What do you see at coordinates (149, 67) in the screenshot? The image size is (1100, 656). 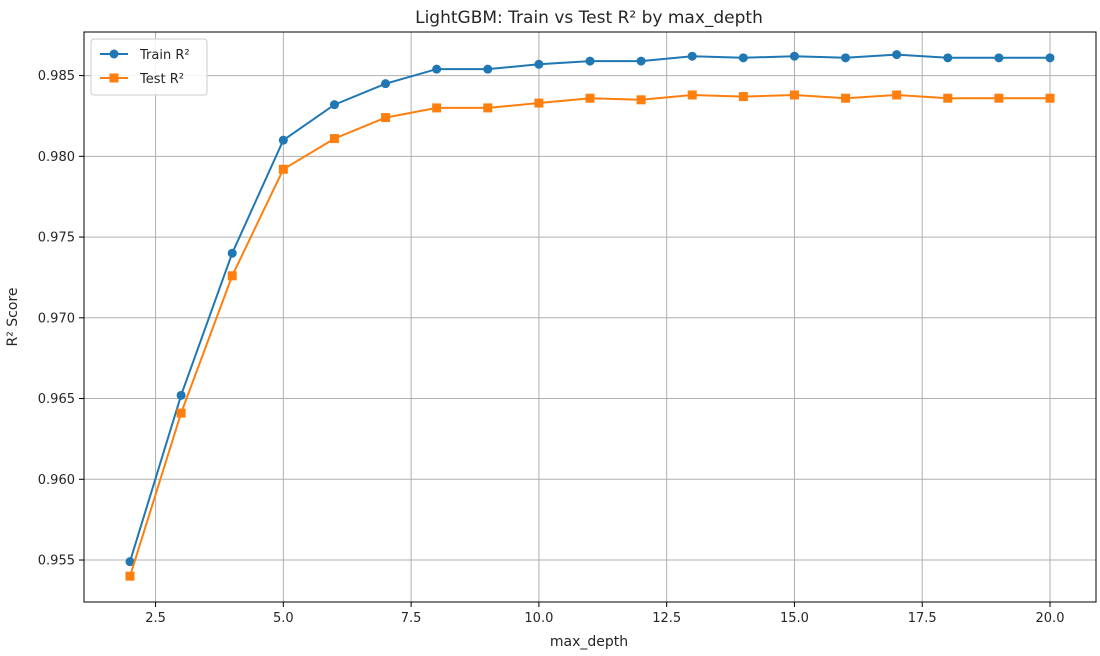 I see `legend: Train R² Test R²` at bounding box center [149, 67].